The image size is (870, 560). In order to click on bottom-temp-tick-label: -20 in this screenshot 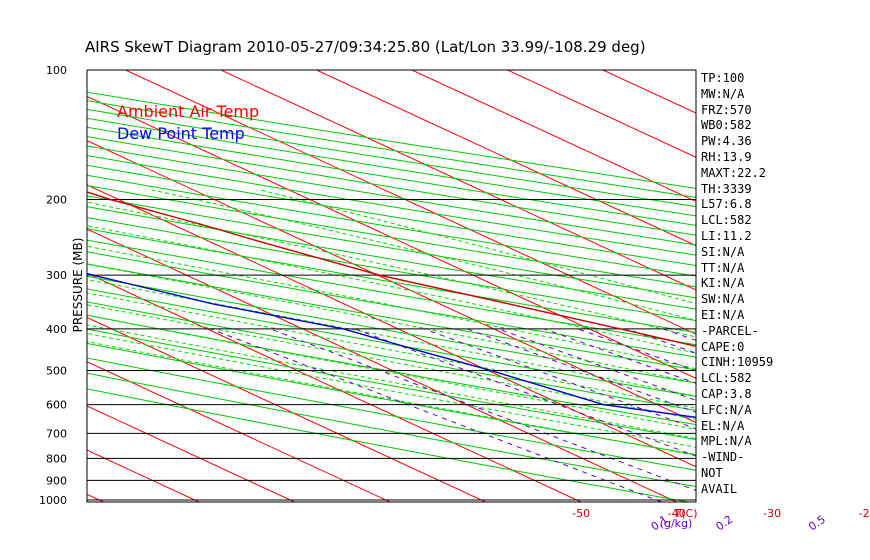, I will do `click(864, 513)`.